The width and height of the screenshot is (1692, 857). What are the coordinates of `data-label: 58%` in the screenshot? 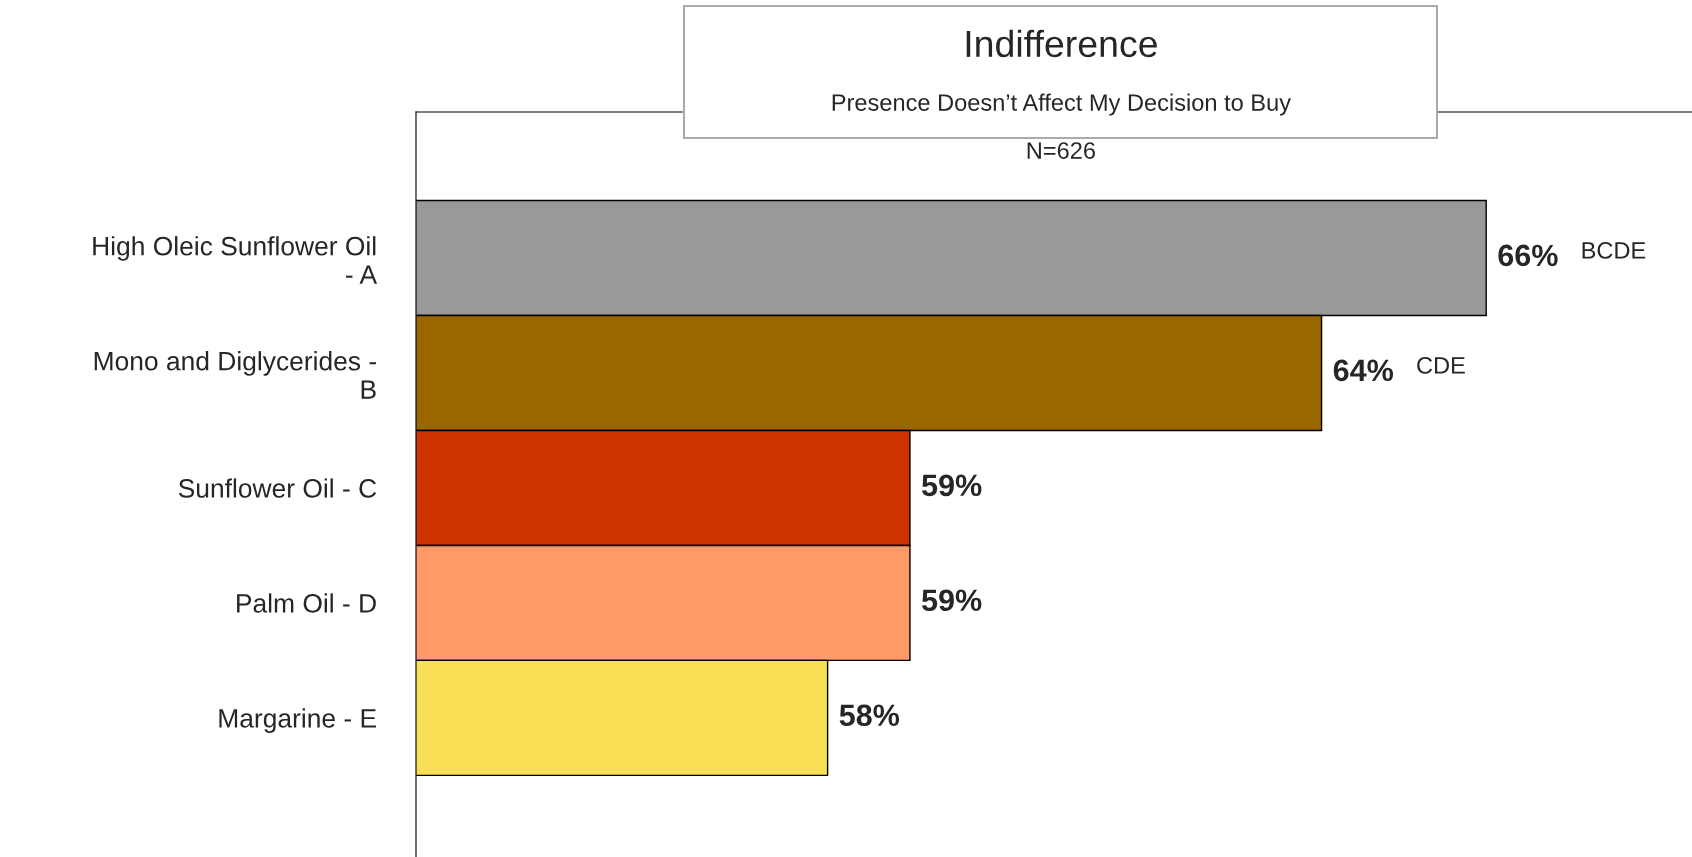 It's located at (869, 715).